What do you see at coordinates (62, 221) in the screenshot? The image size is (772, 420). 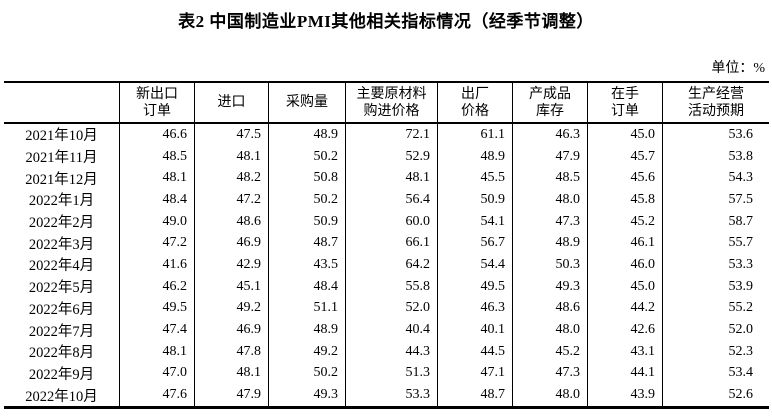 I see `row-date: 2022年2月` at bounding box center [62, 221].